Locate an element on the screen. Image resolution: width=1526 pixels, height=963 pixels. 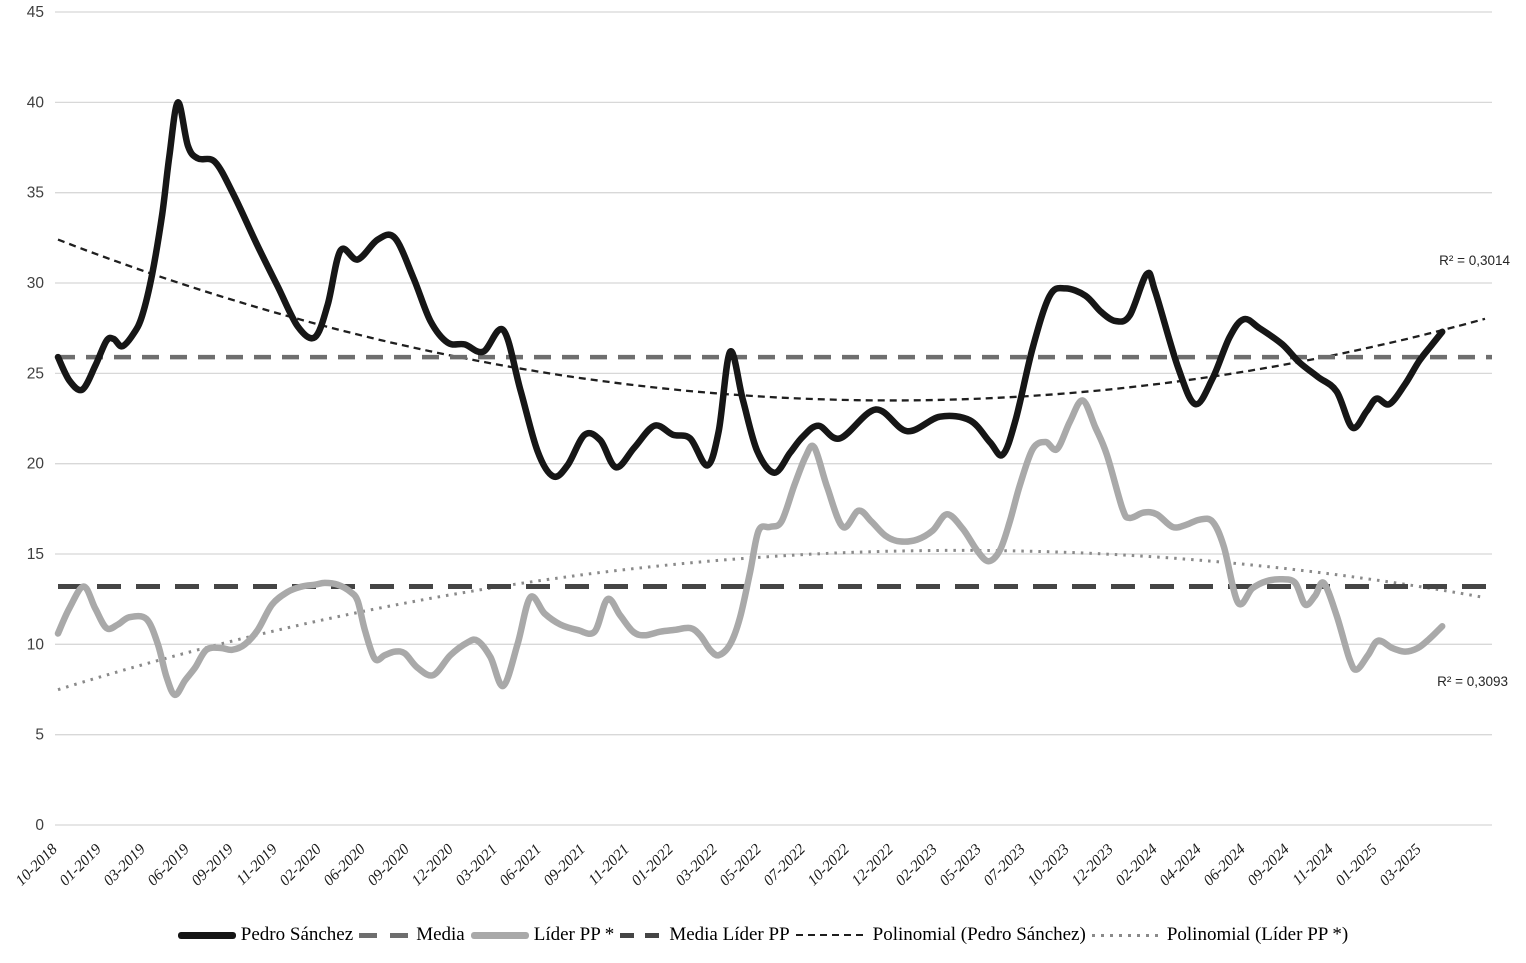
legend-label: Polinomial (Pedro Sánchez) is located at coordinates (979, 934).